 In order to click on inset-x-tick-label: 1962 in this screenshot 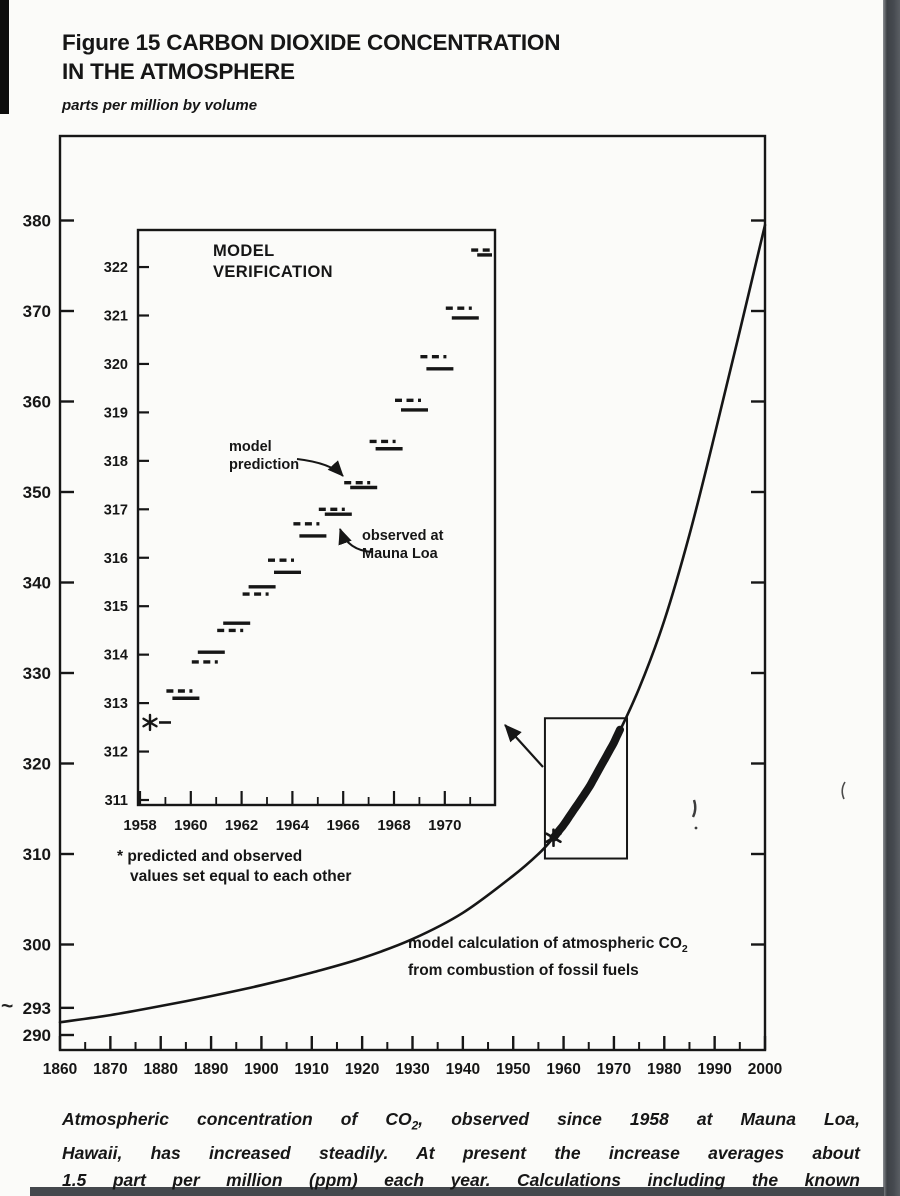, I will do `click(241, 825)`.